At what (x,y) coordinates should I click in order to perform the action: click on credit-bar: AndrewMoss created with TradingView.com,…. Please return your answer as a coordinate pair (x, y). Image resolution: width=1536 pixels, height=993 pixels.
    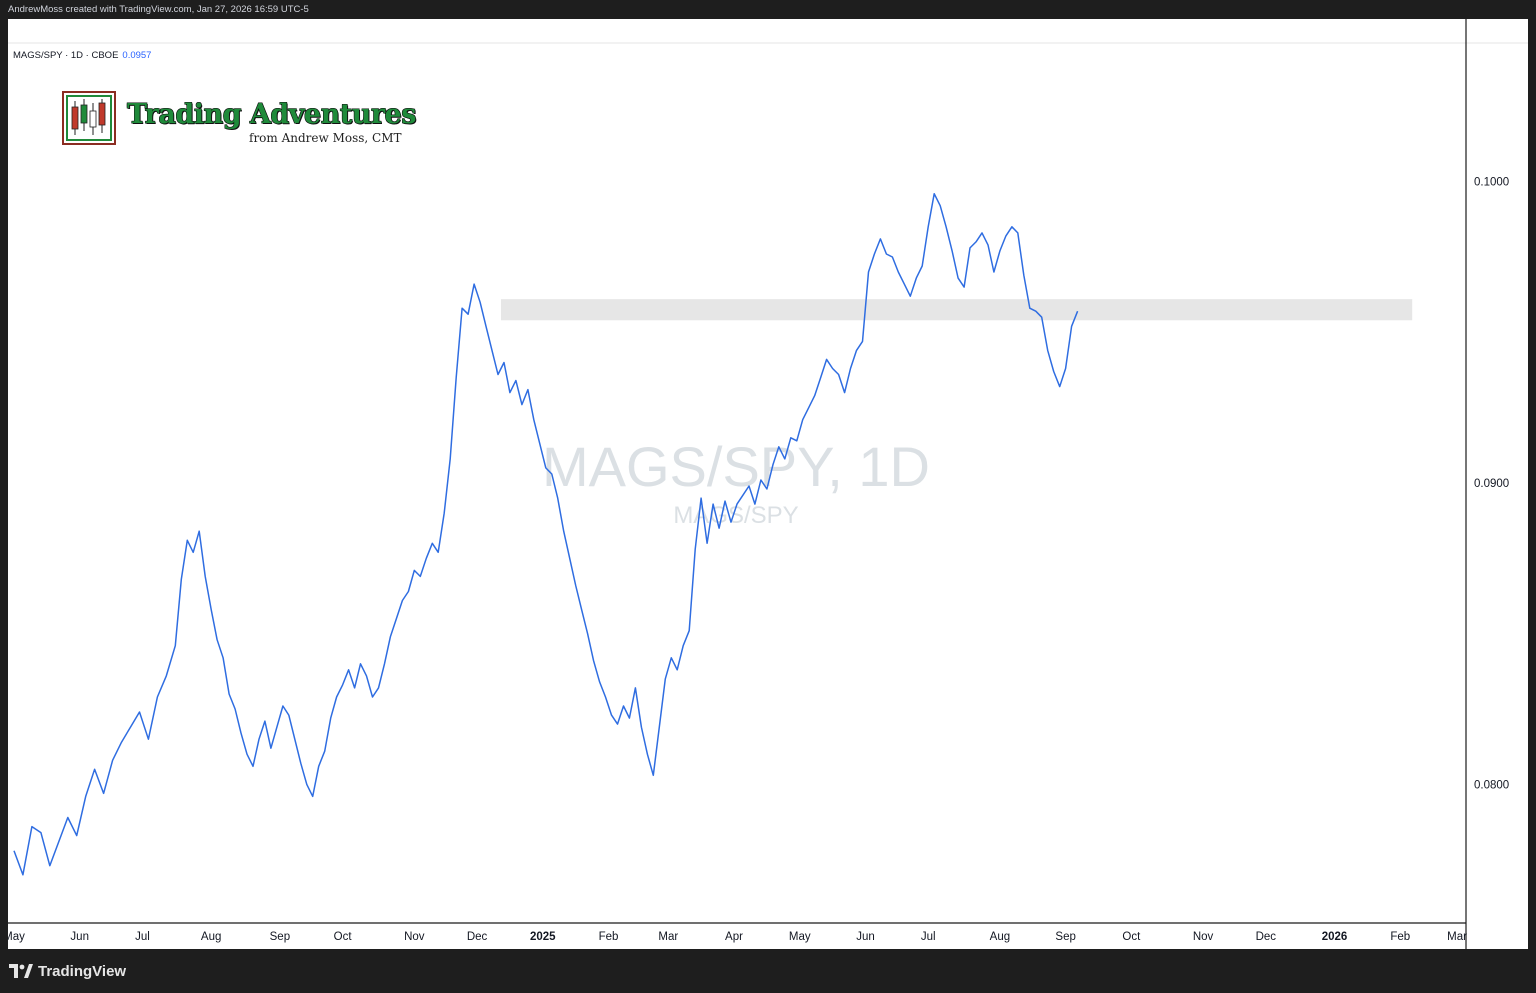
    Looking at the image, I should click on (768, 9).